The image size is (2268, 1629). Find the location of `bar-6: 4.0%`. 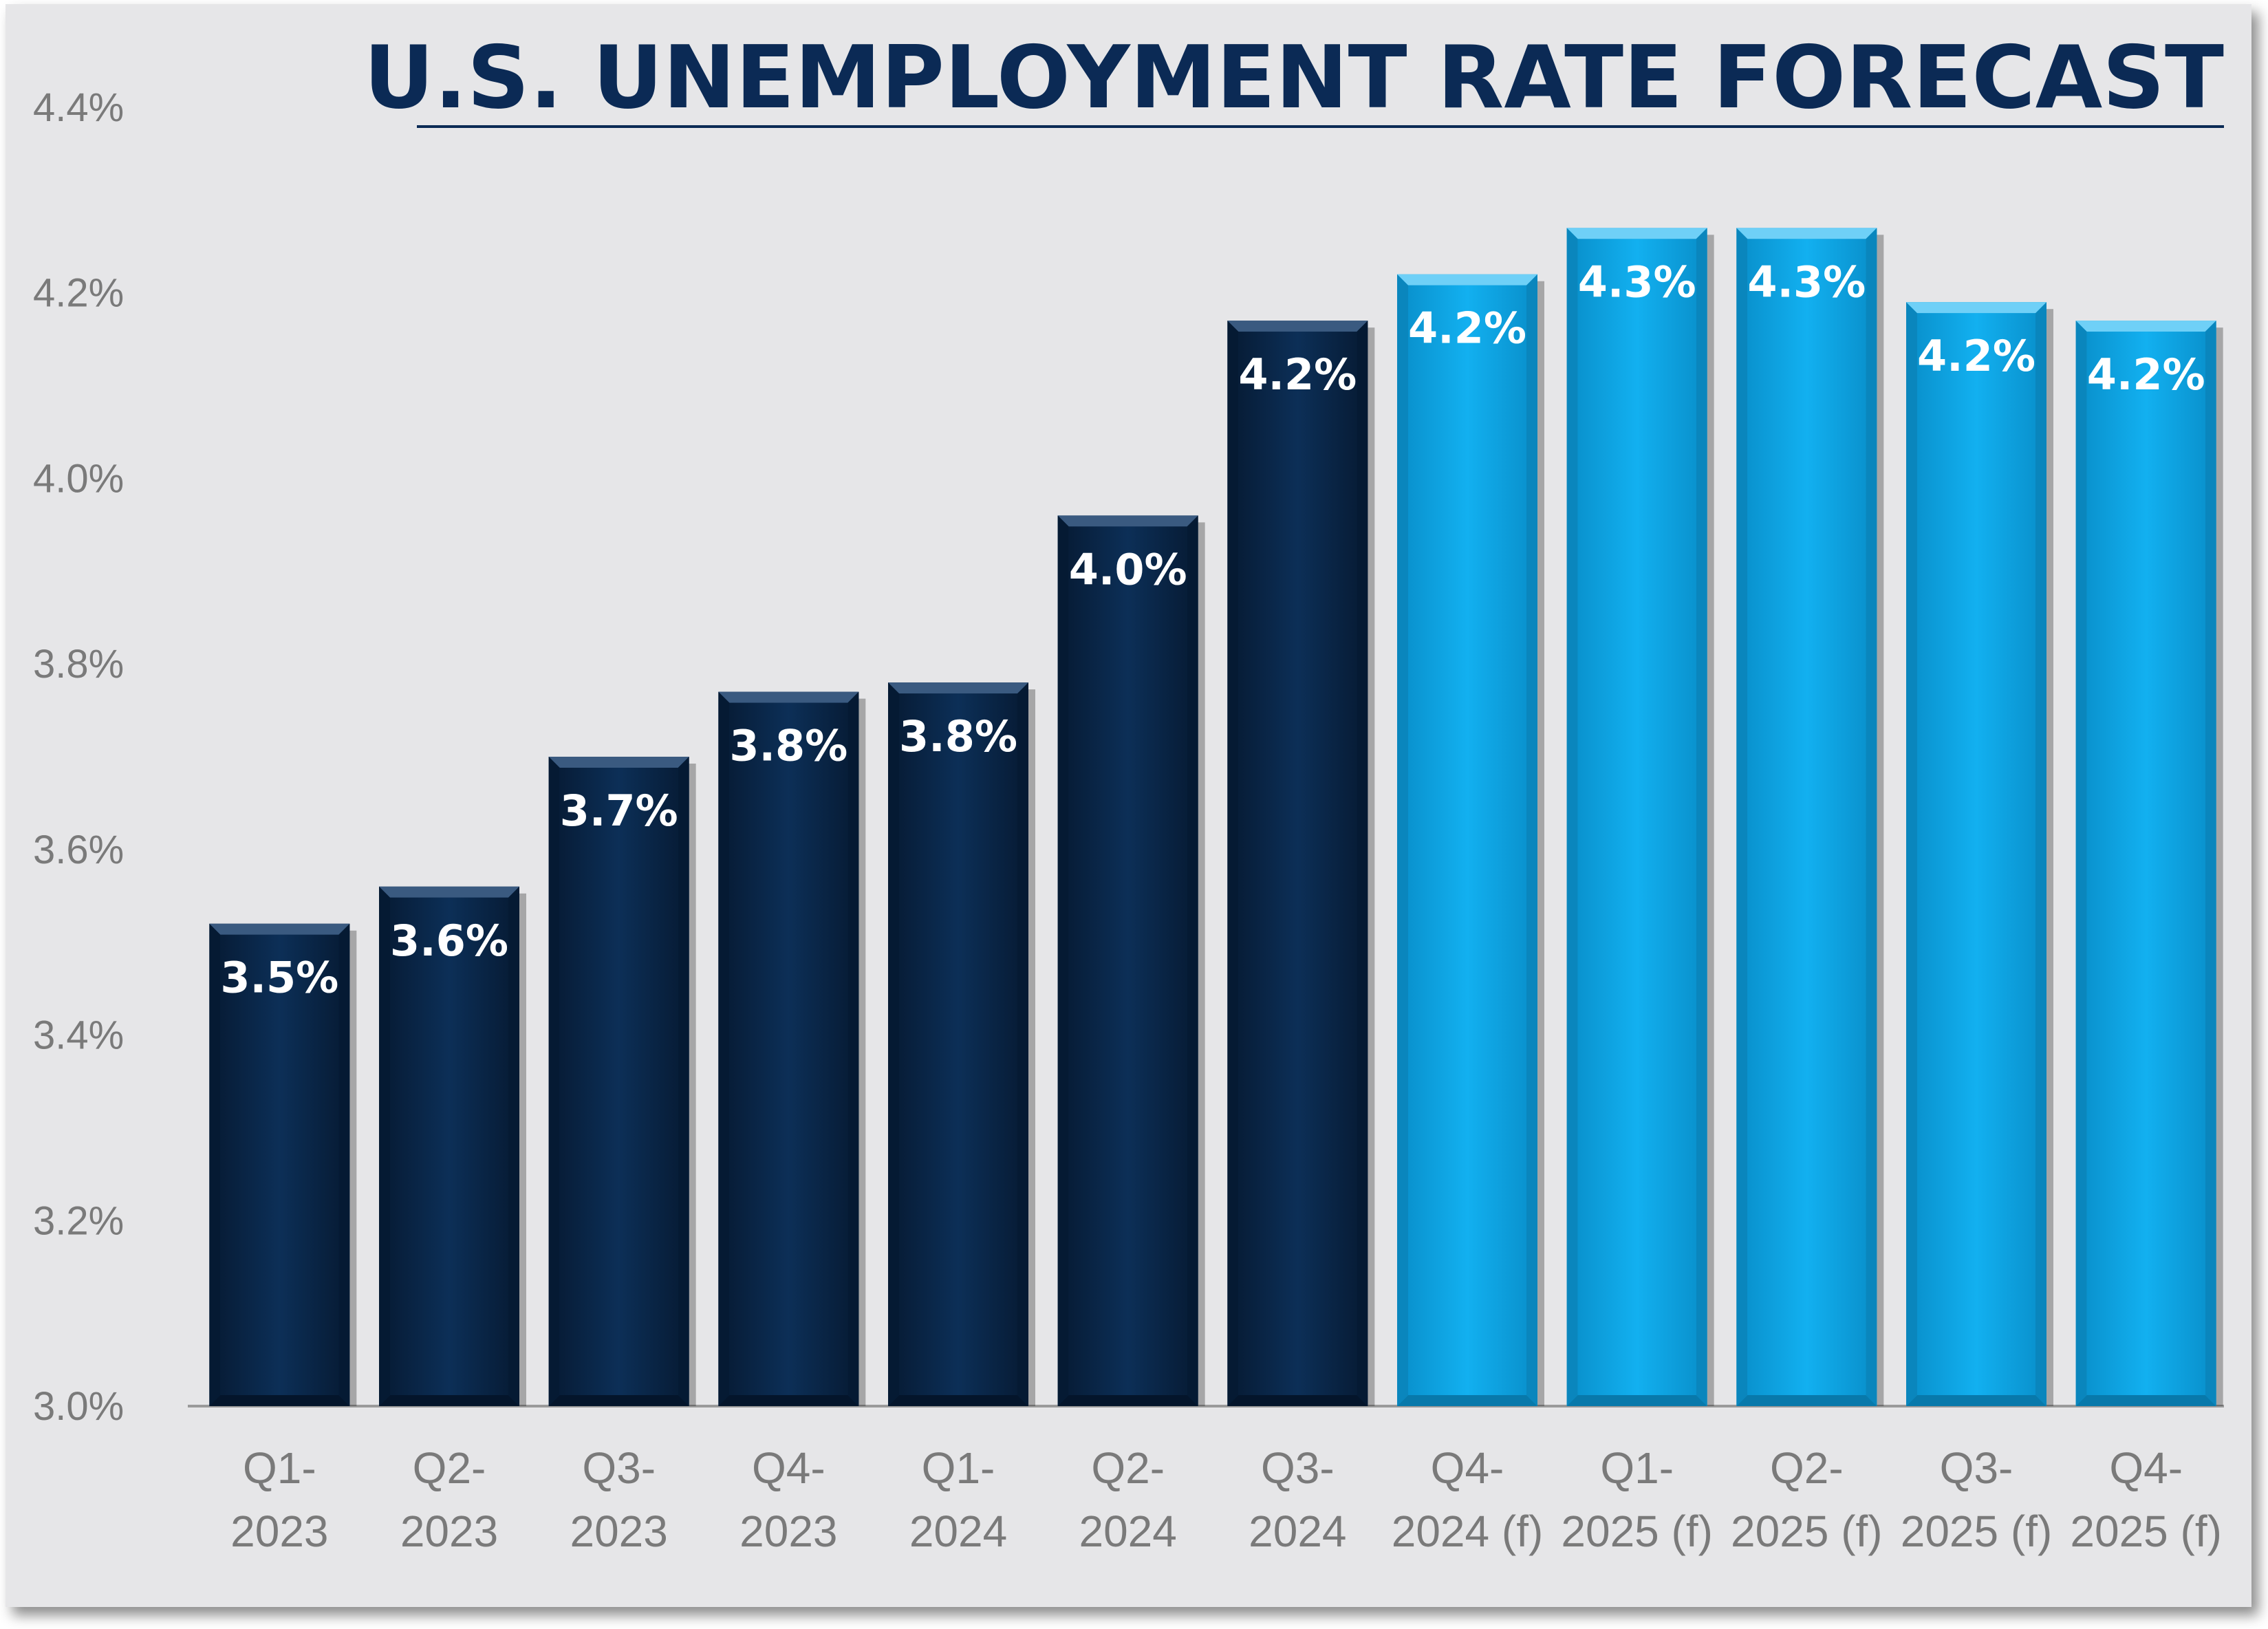

bar-6: 4.0% is located at coordinates (1131, 961).